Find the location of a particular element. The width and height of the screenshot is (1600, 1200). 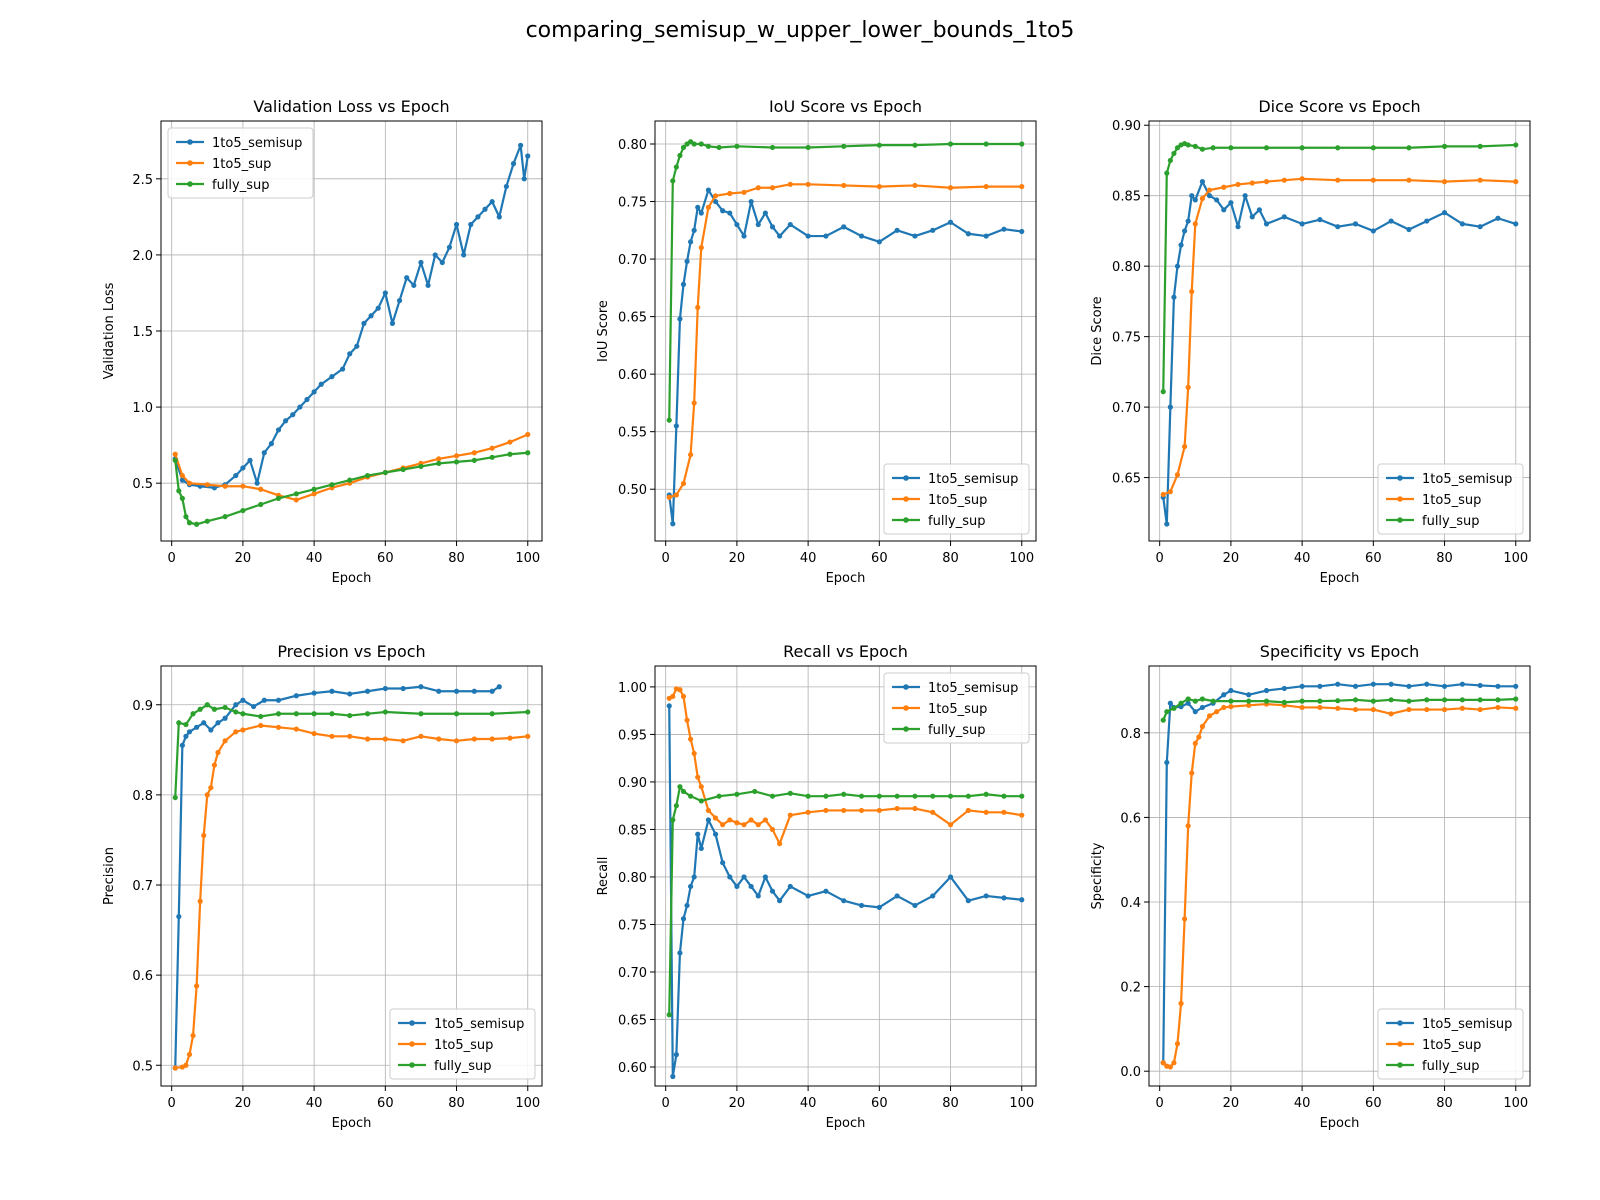

y-axis-label: Precision is located at coordinates (109, 876).